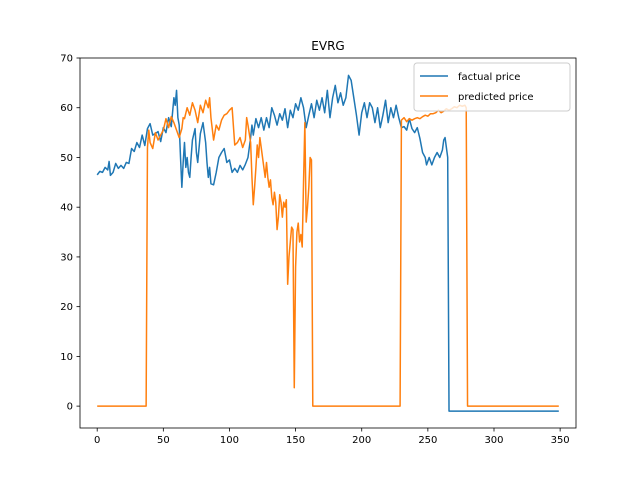 The image size is (640, 480). Describe the element at coordinates (427, 440) in the screenshot. I see `x-tick-label: 250` at that location.